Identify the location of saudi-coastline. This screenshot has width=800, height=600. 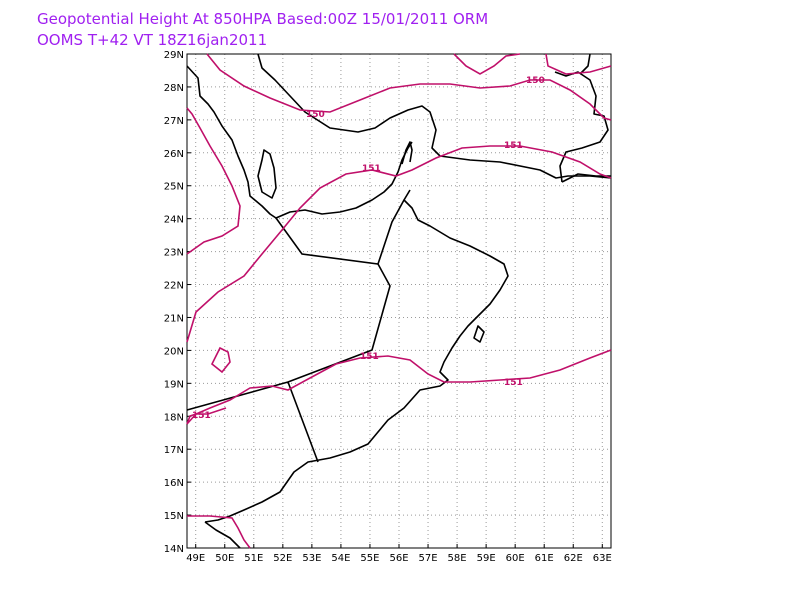
(231, 142).